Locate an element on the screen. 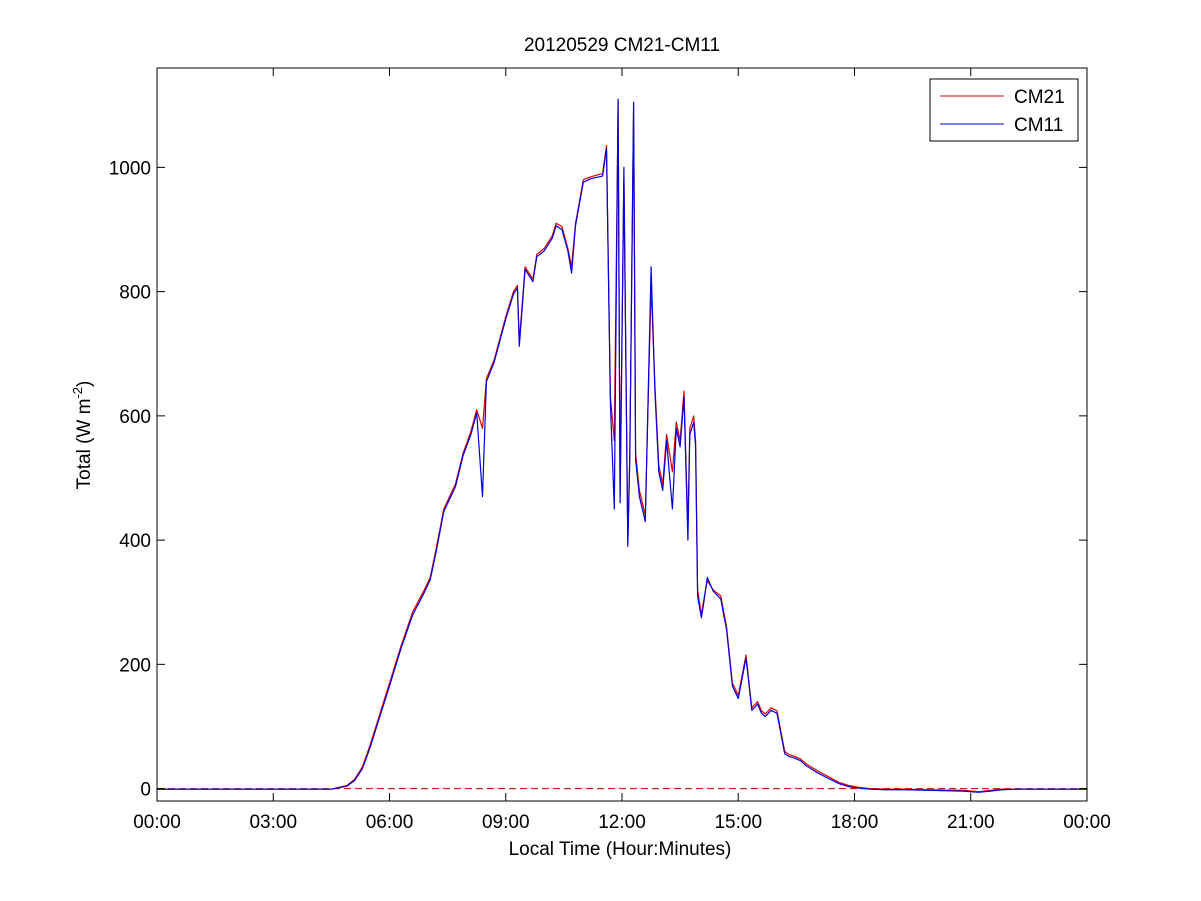  x-tick-label: 21:00 is located at coordinates (971, 822).